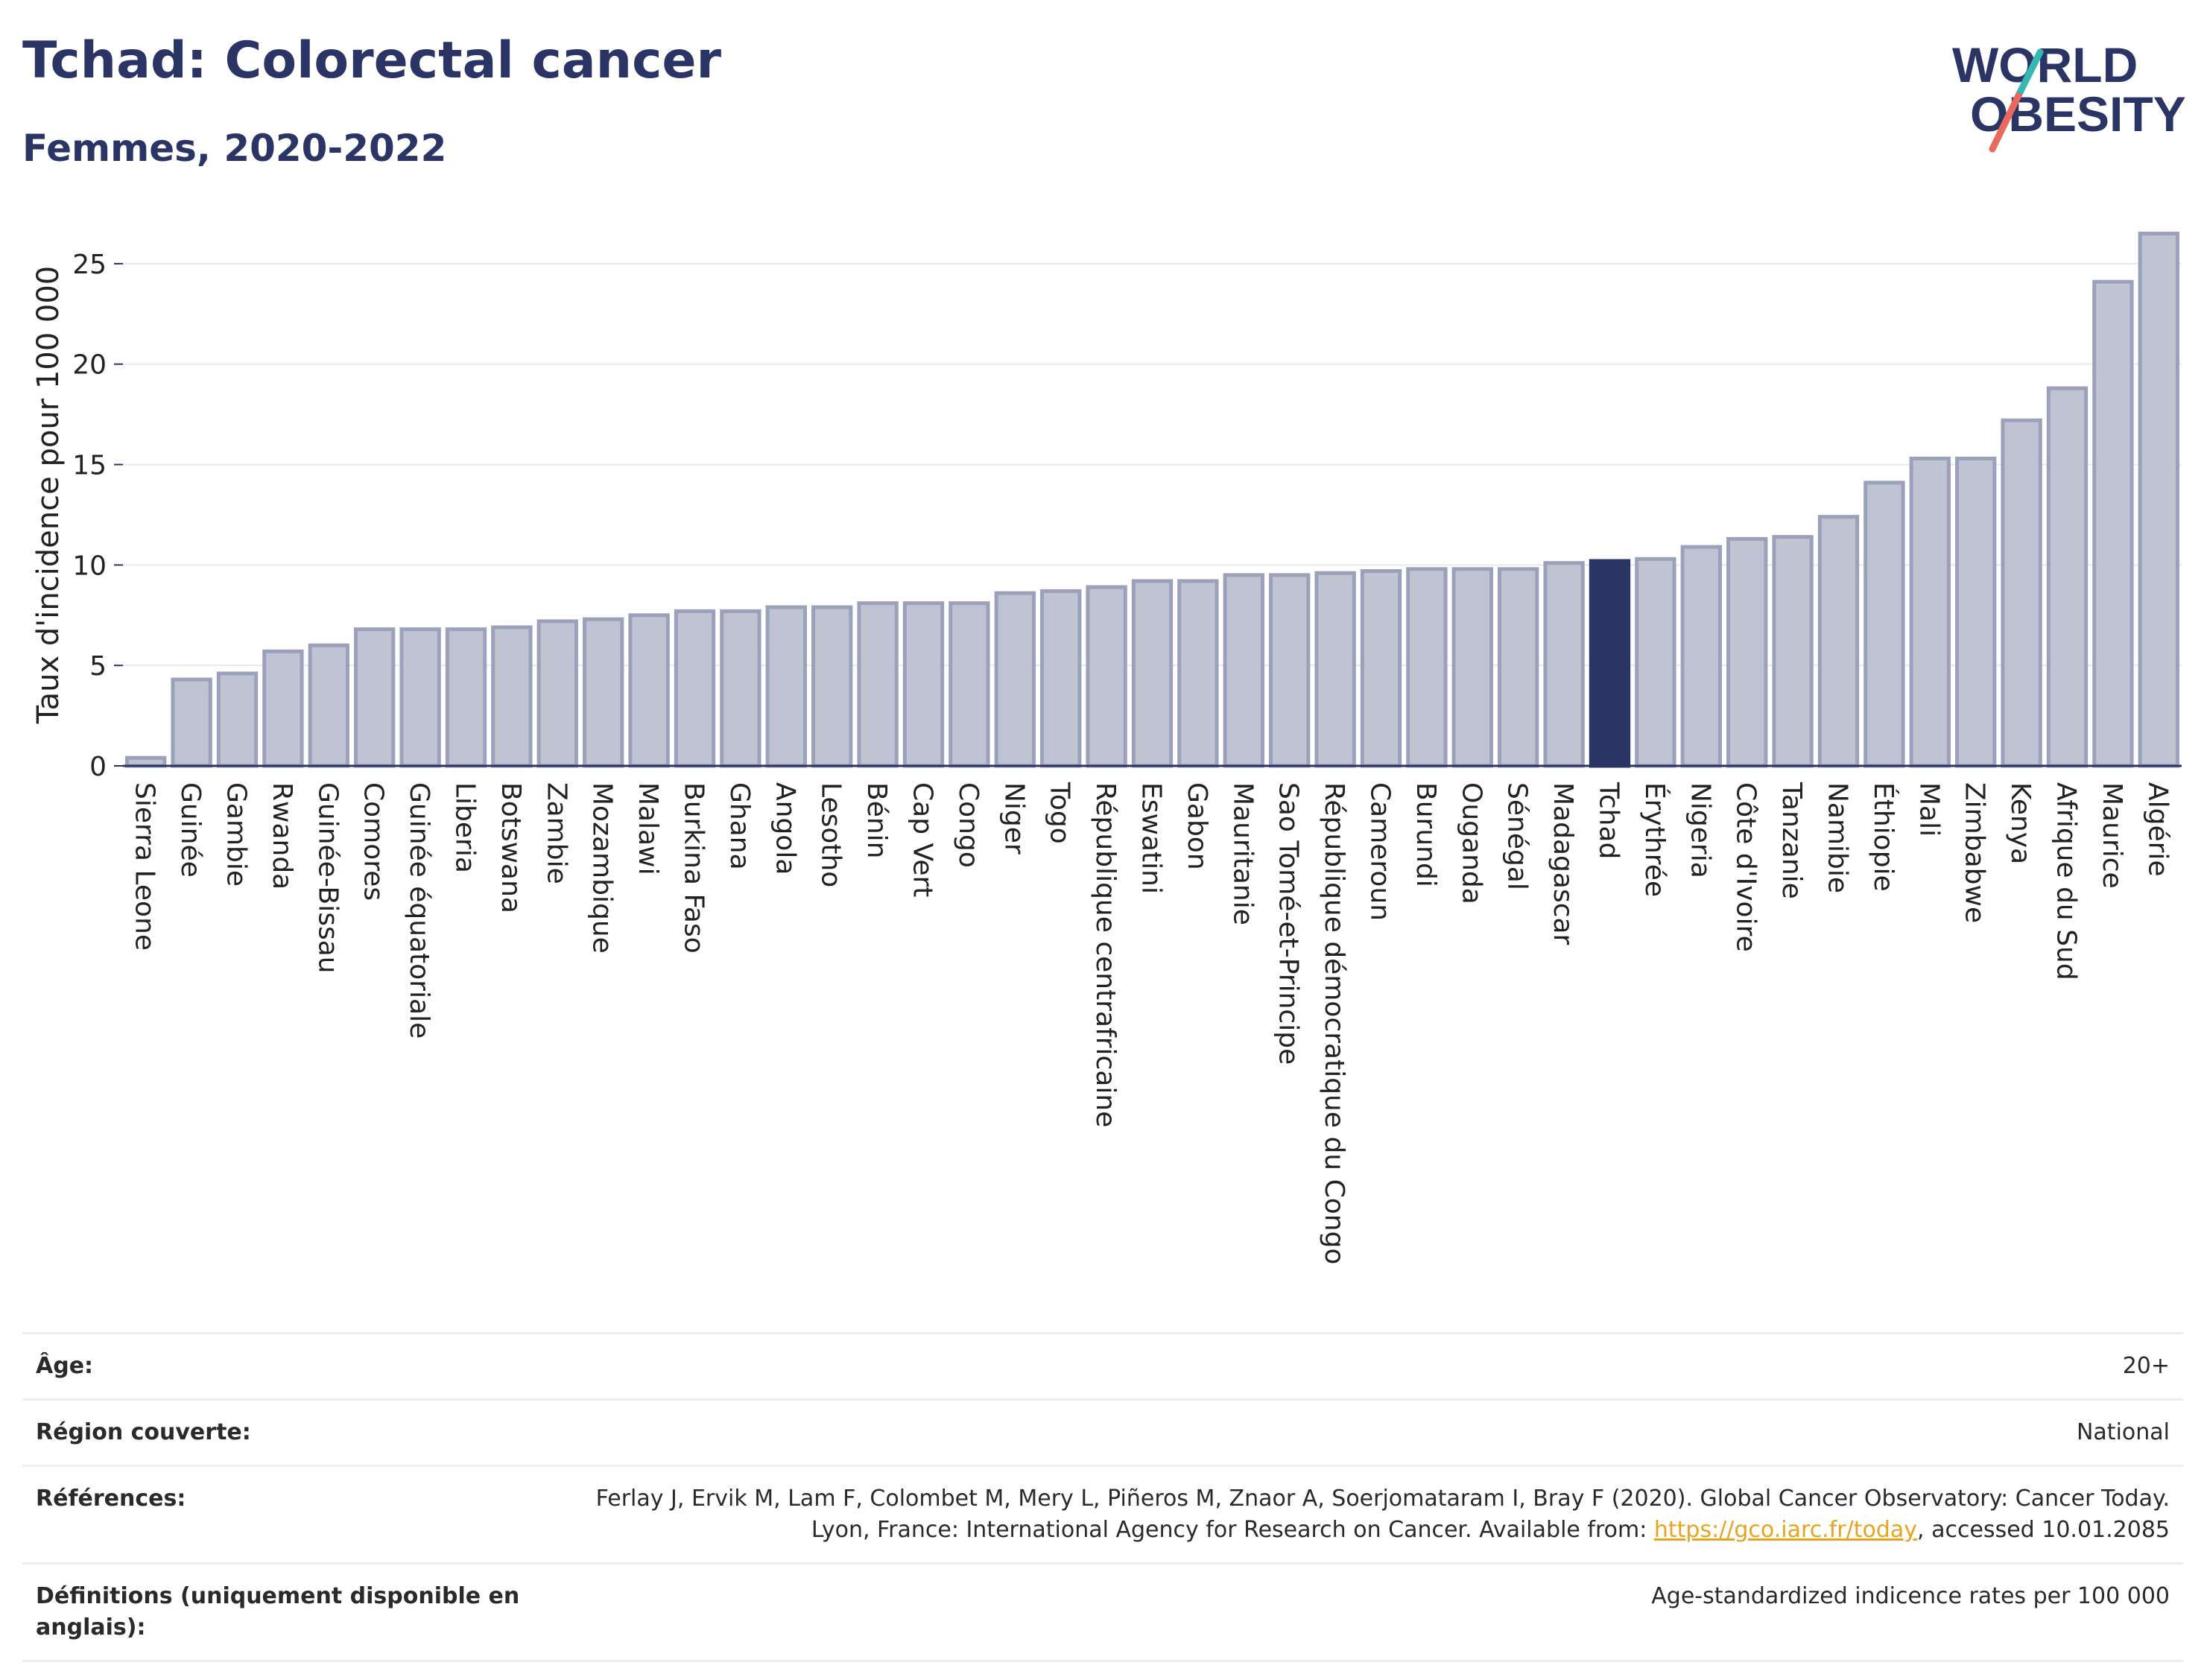 Image resolution: width=2204 pixels, height=1680 pixels. Describe the element at coordinates (111, 1499) in the screenshot. I see `info-key-references: Références:` at that location.